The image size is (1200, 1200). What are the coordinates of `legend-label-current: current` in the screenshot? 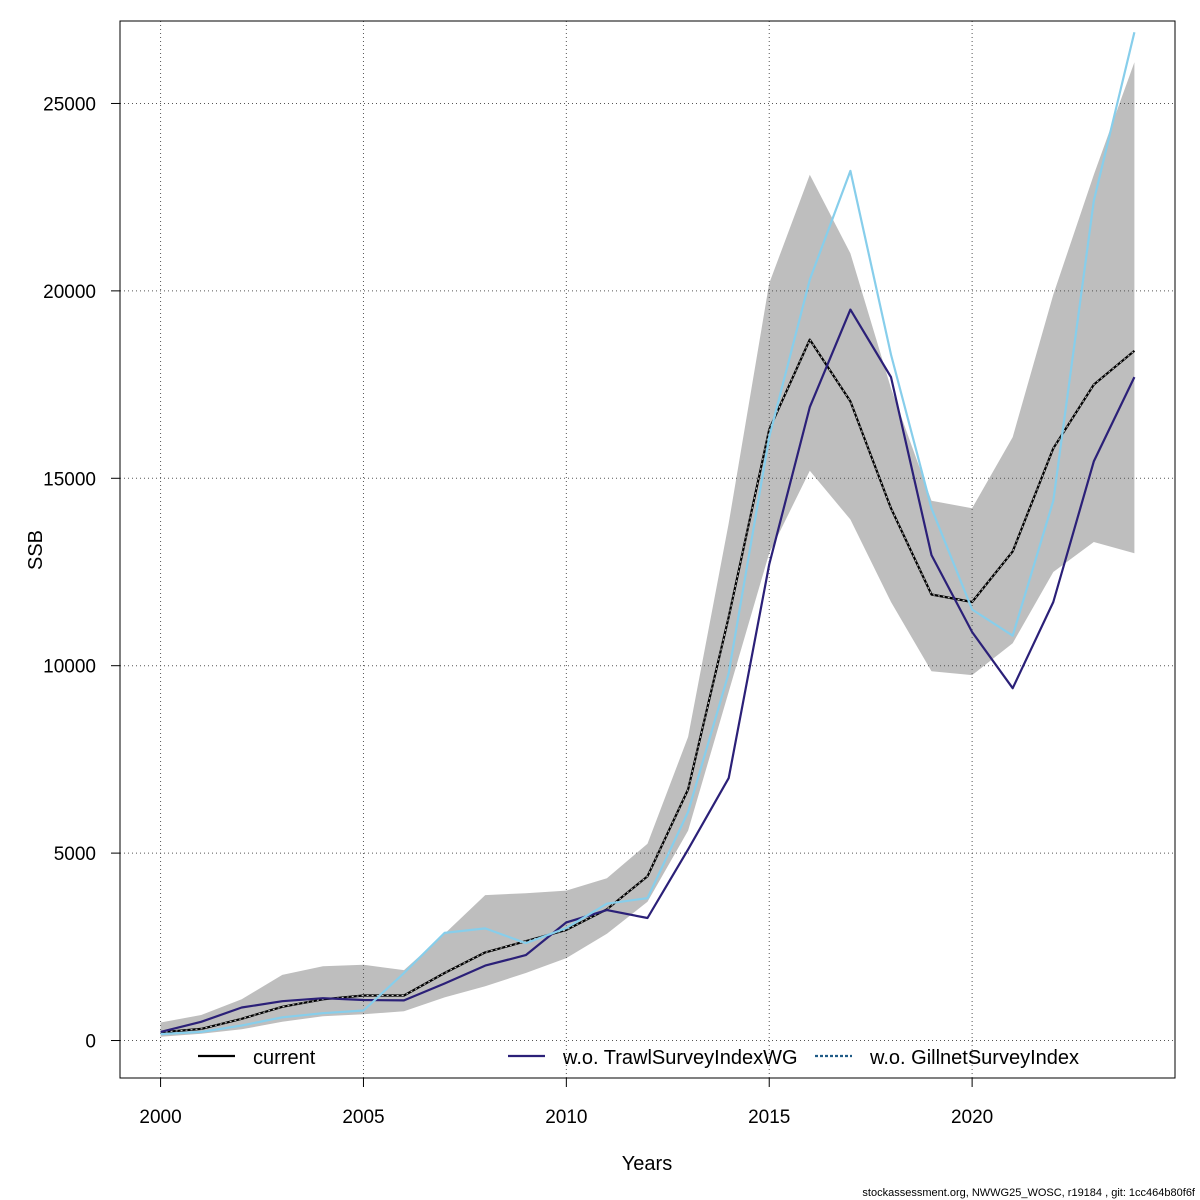 It's located at (284, 1058).